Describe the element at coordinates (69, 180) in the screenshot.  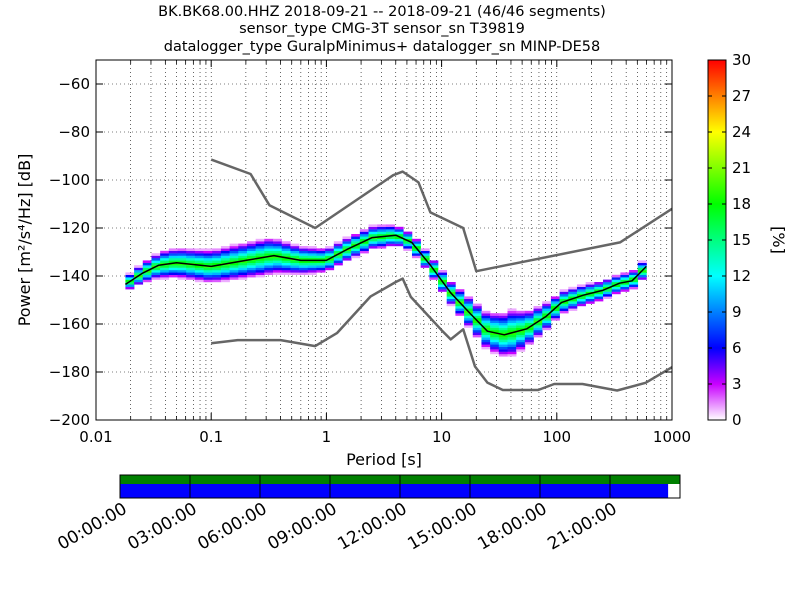
I see `y-tick-label: −100` at that location.